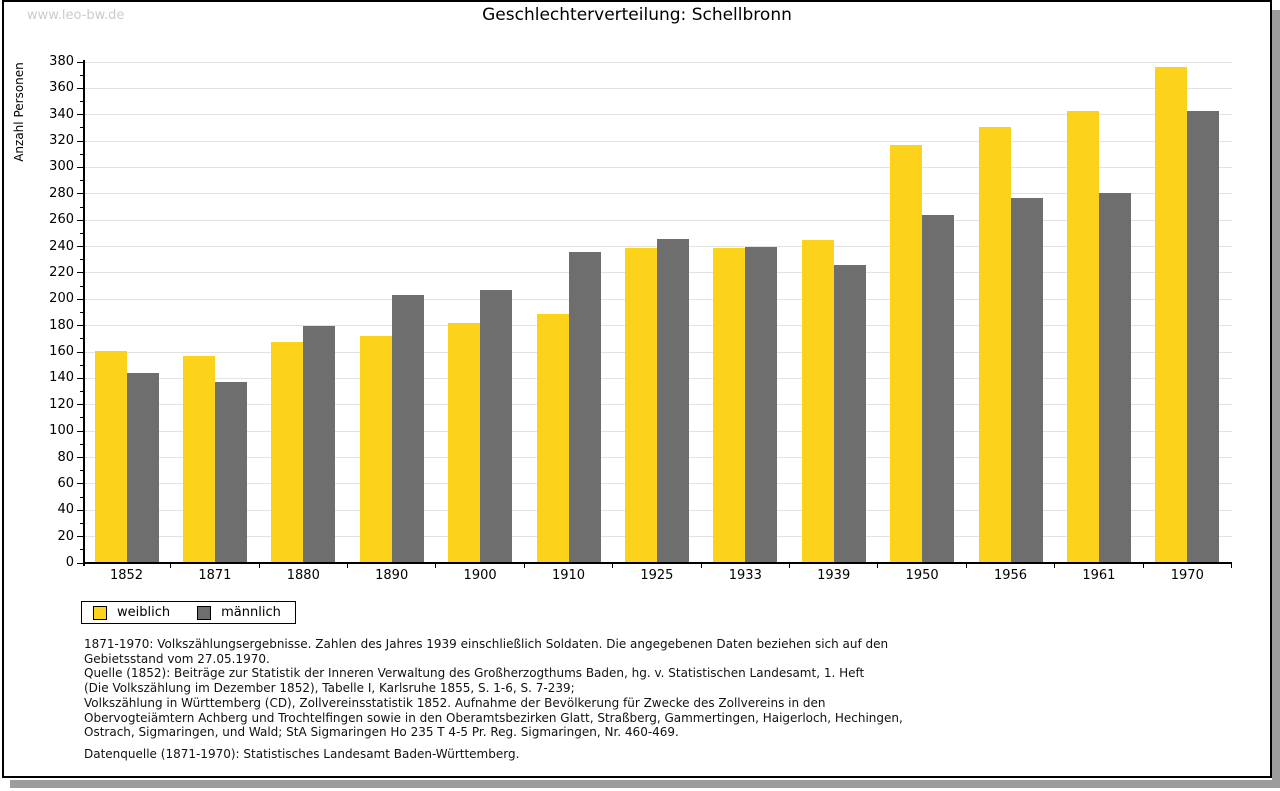 The width and height of the screenshot is (1280, 791). What do you see at coordinates (552, 437) in the screenshot?
I see `bar-weiblich-1910` at bounding box center [552, 437].